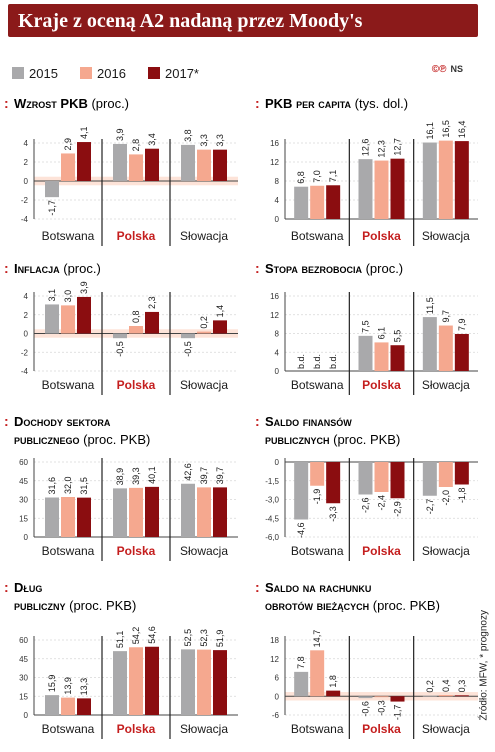 This screenshot has width=495, height=752. Describe the element at coordinates (274, 659) in the screenshot. I see `y-tick-label: 12` at that location.